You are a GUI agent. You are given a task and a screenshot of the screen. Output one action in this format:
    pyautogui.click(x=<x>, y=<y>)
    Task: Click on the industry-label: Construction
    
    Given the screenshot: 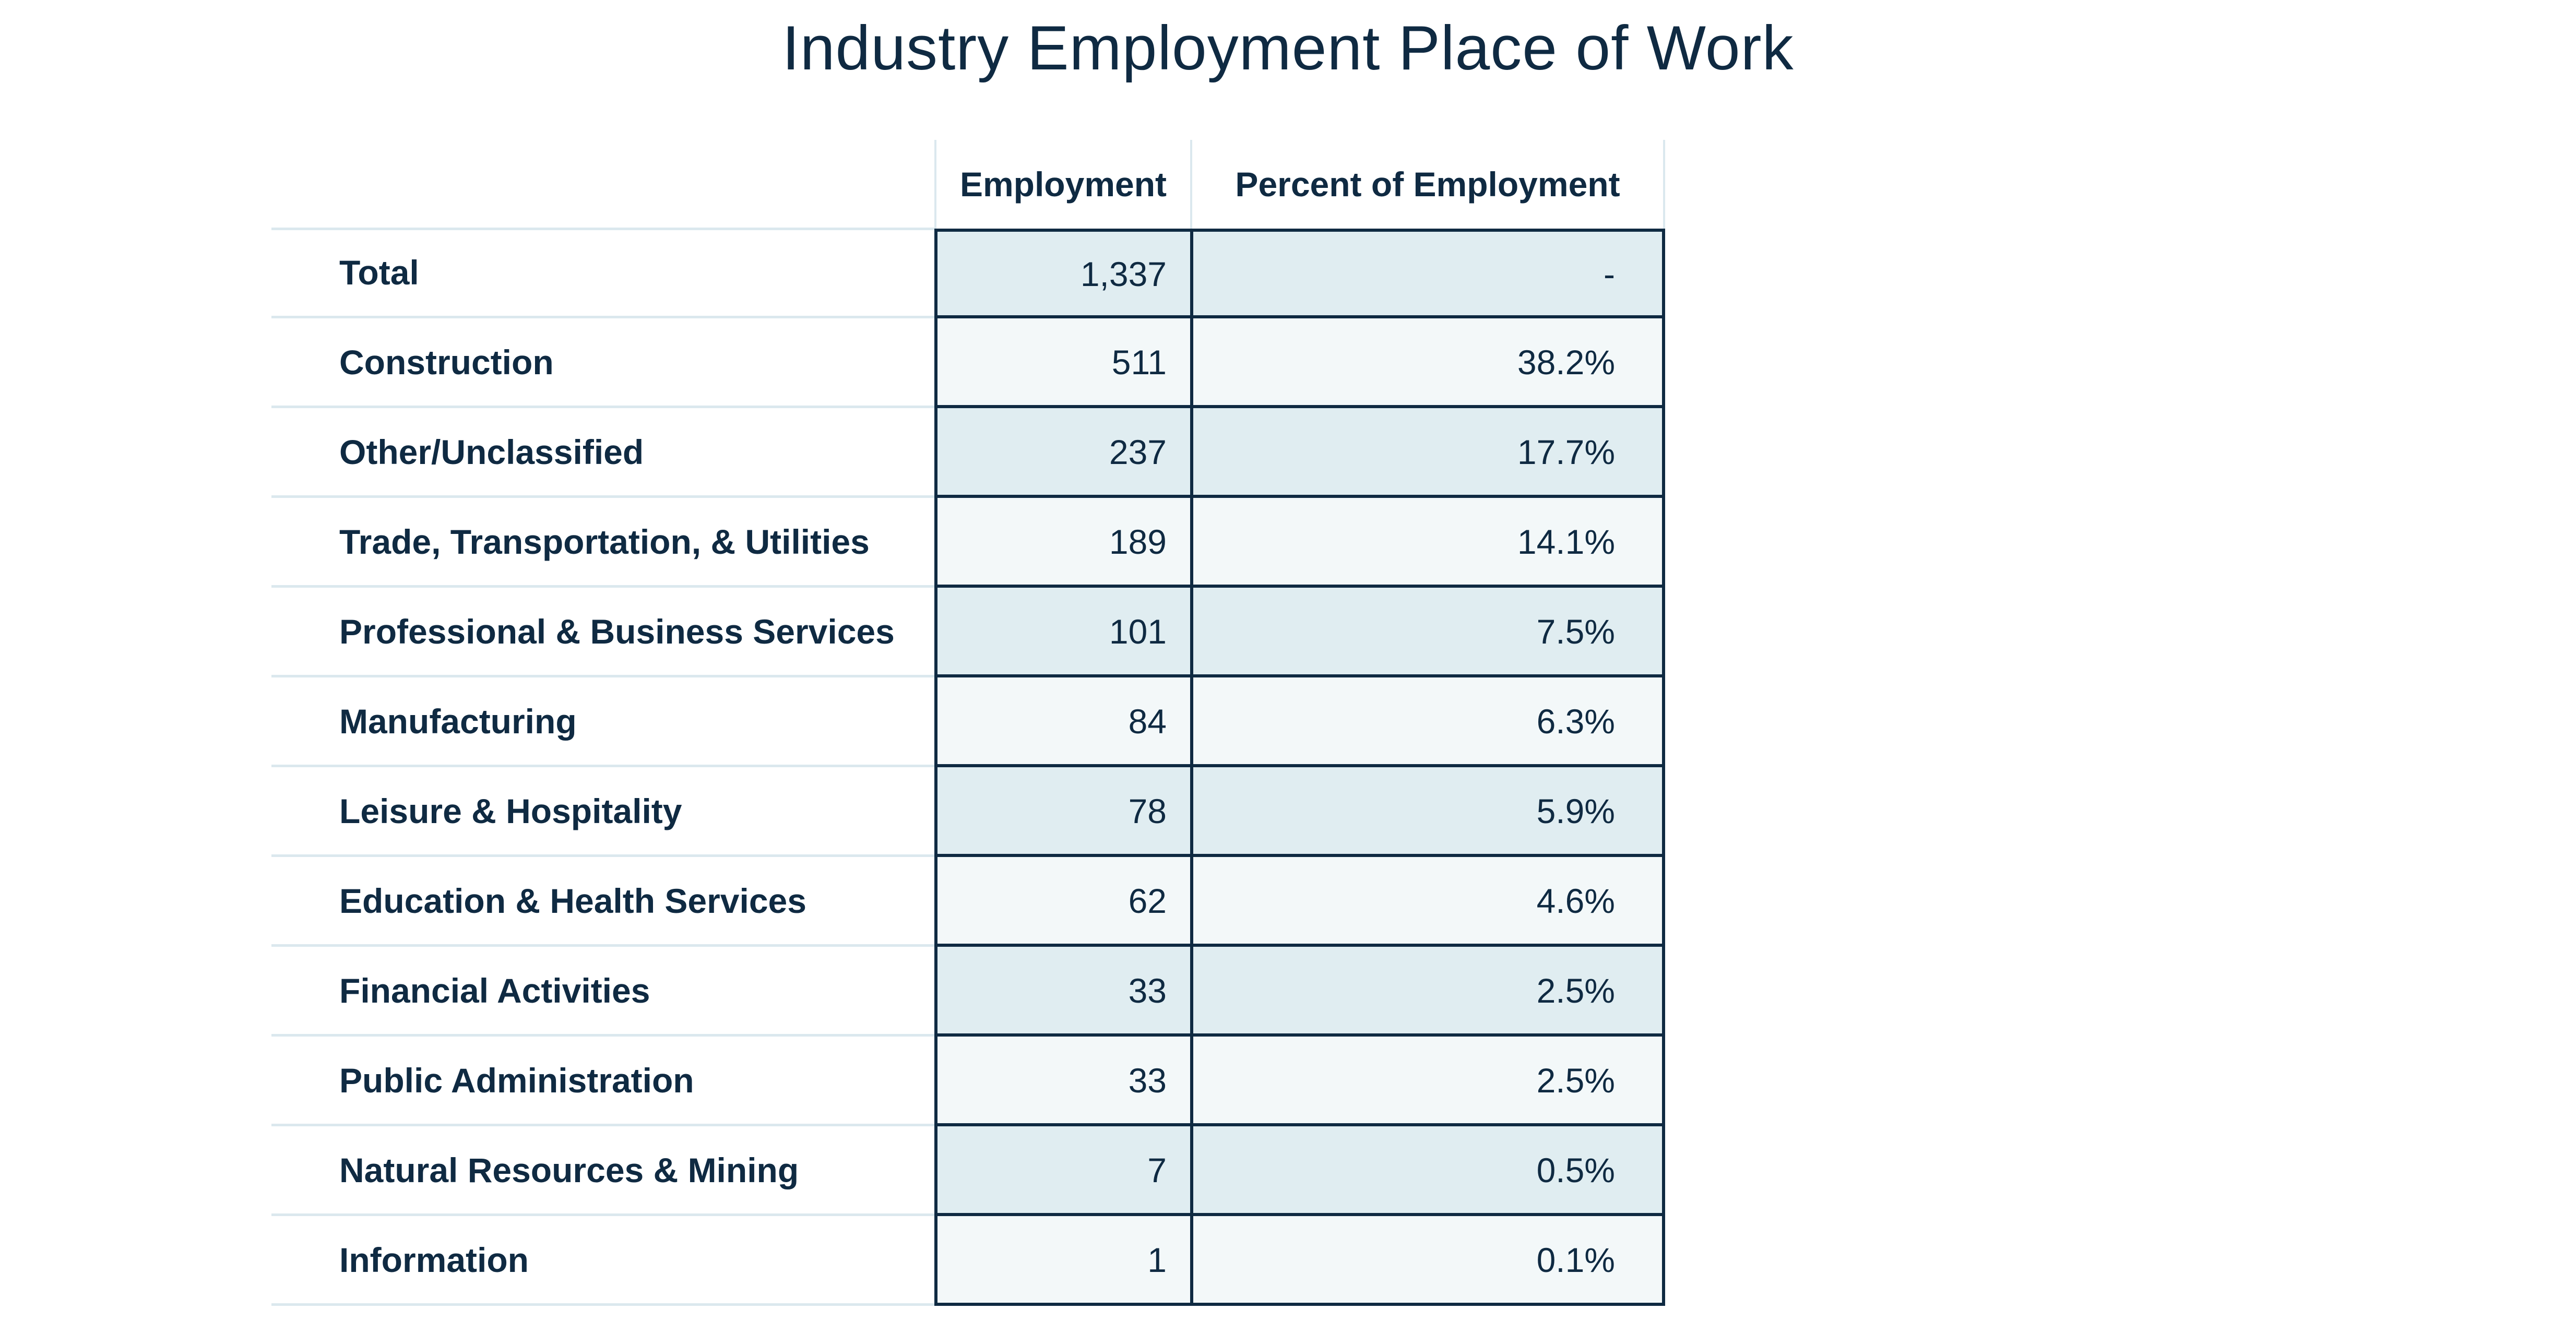 What is the action you would take?
    pyautogui.click(x=602, y=363)
    